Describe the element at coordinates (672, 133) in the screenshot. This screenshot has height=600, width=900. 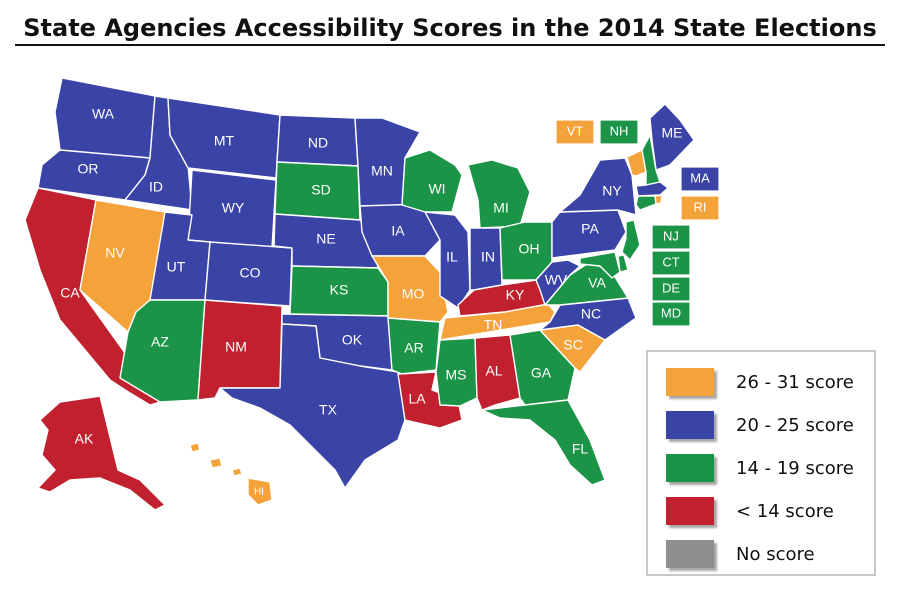
I see `label-ME: ME` at that location.